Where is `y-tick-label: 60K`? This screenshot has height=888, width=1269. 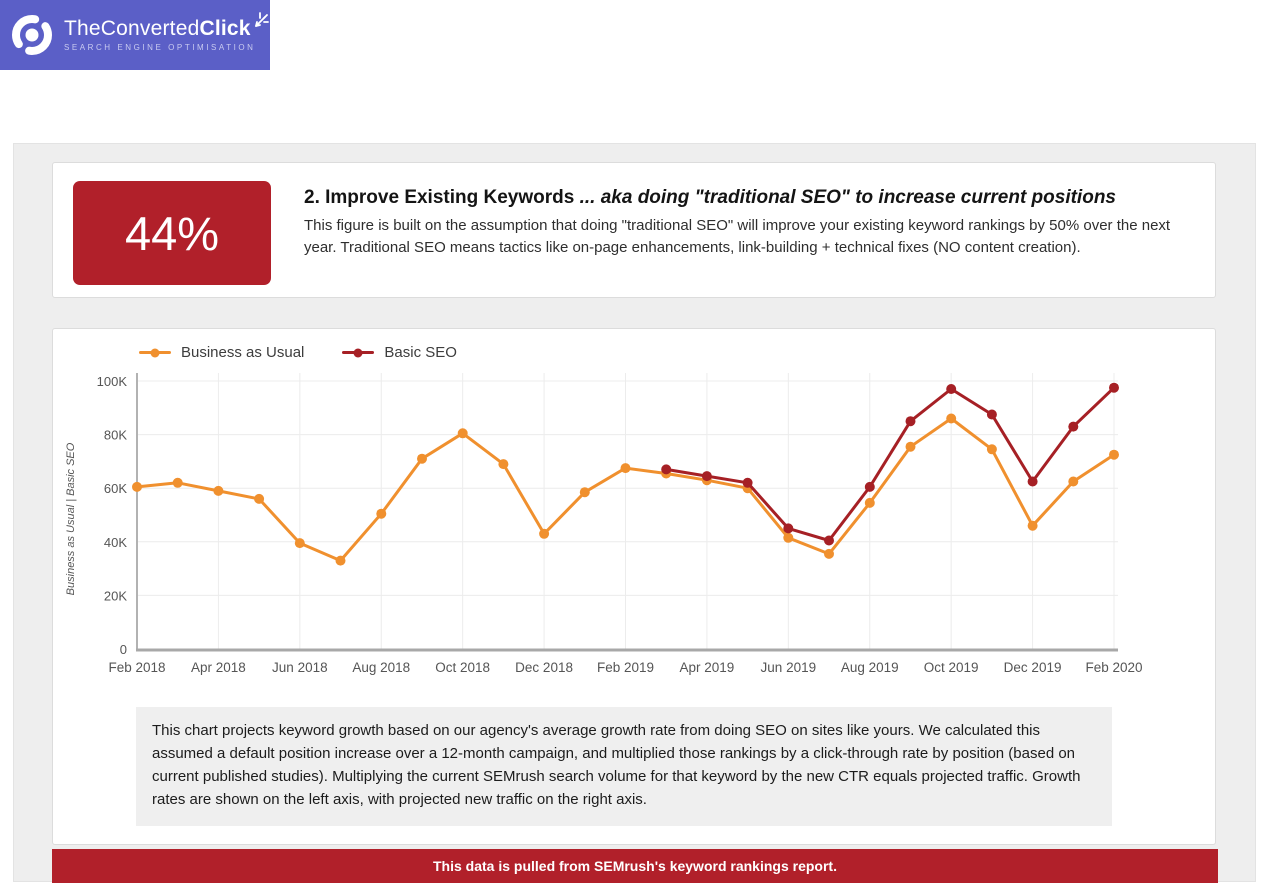
y-tick-label: 60K is located at coordinates (115, 488).